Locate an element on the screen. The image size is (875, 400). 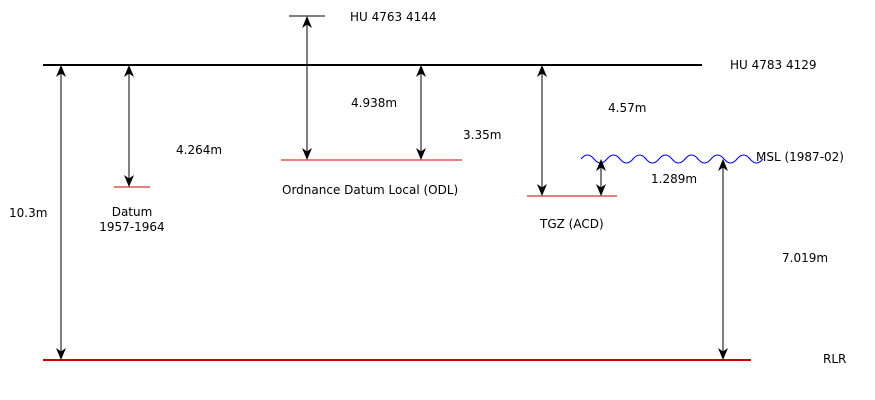
label-rlr: RLR is located at coordinates (835, 359).